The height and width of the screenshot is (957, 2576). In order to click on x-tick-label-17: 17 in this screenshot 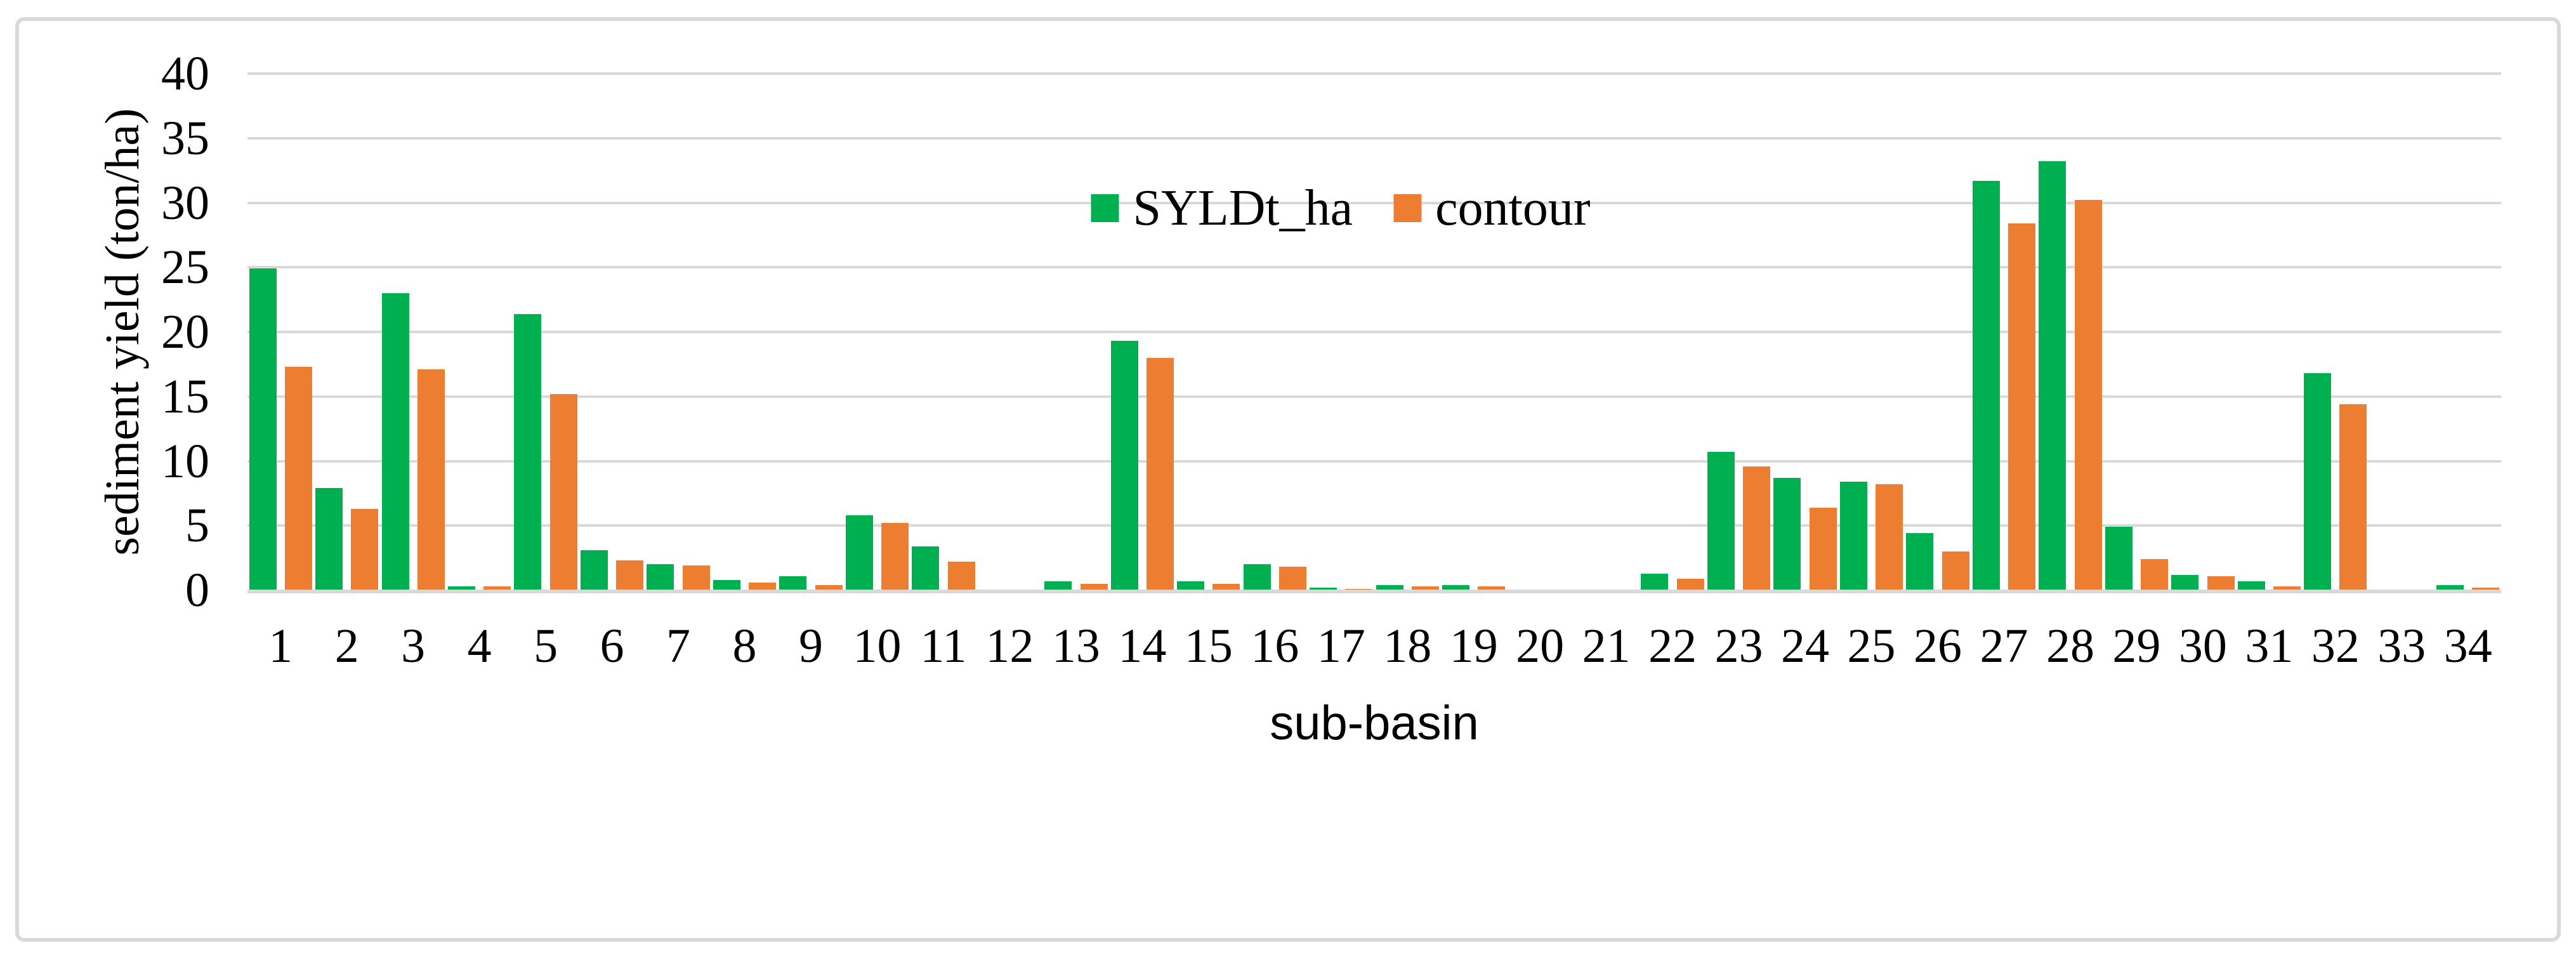, I will do `click(1341, 646)`.